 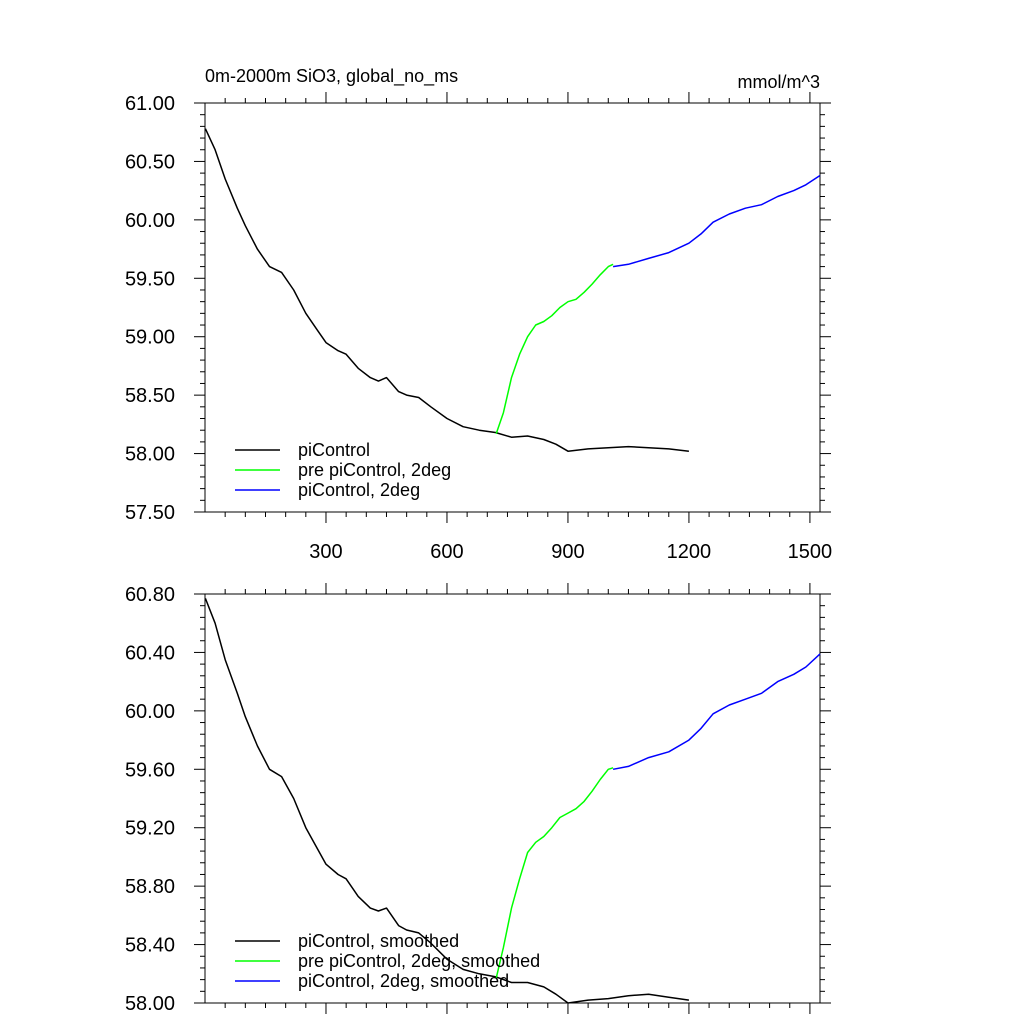 What do you see at coordinates (378, 941) in the screenshot?
I see `legend-label-1: piControl, smoothed` at bounding box center [378, 941].